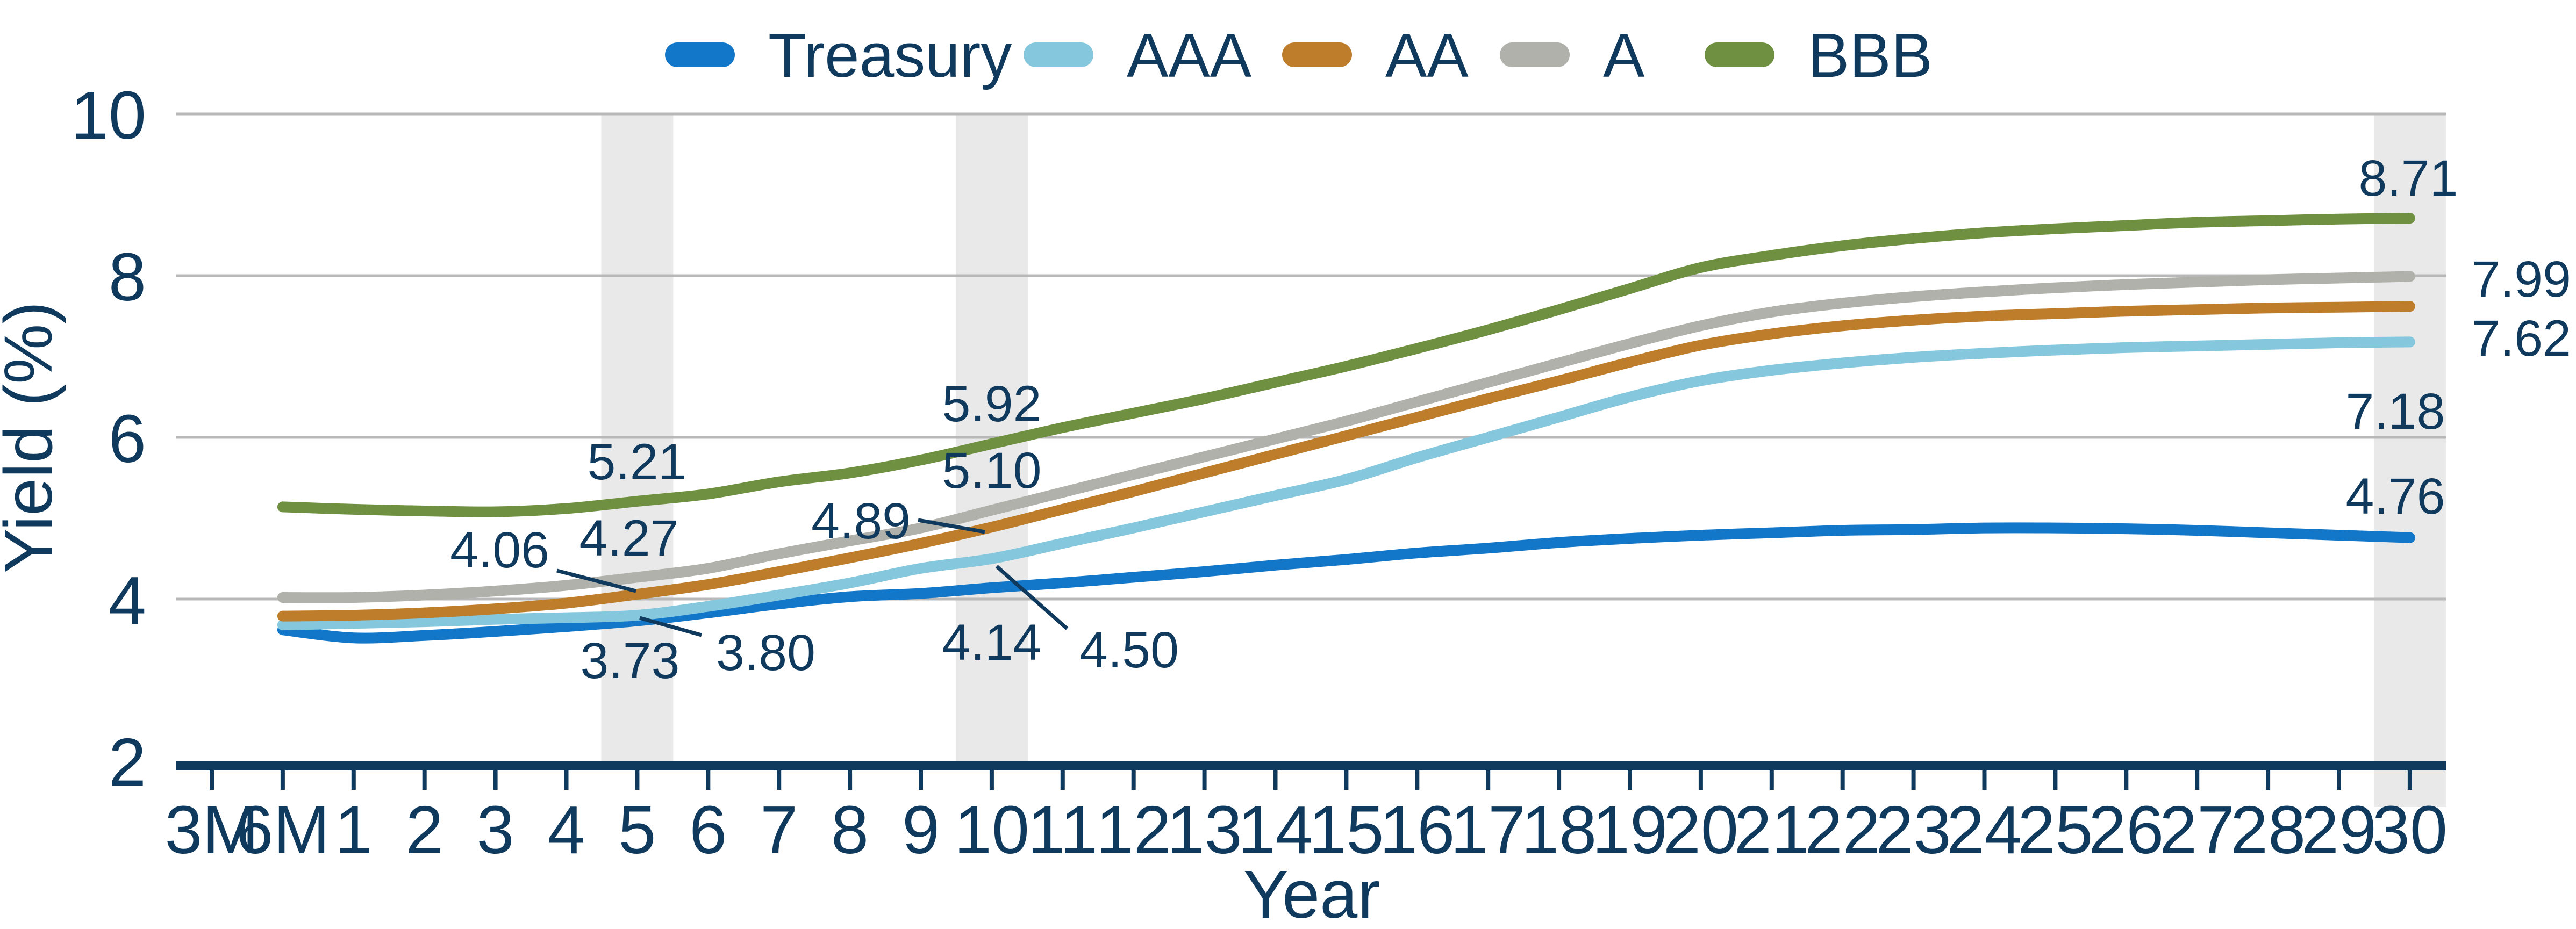 This screenshot has height=929, width=2576. I want to click on y-tick-label-4: 4, so click(127, 600).